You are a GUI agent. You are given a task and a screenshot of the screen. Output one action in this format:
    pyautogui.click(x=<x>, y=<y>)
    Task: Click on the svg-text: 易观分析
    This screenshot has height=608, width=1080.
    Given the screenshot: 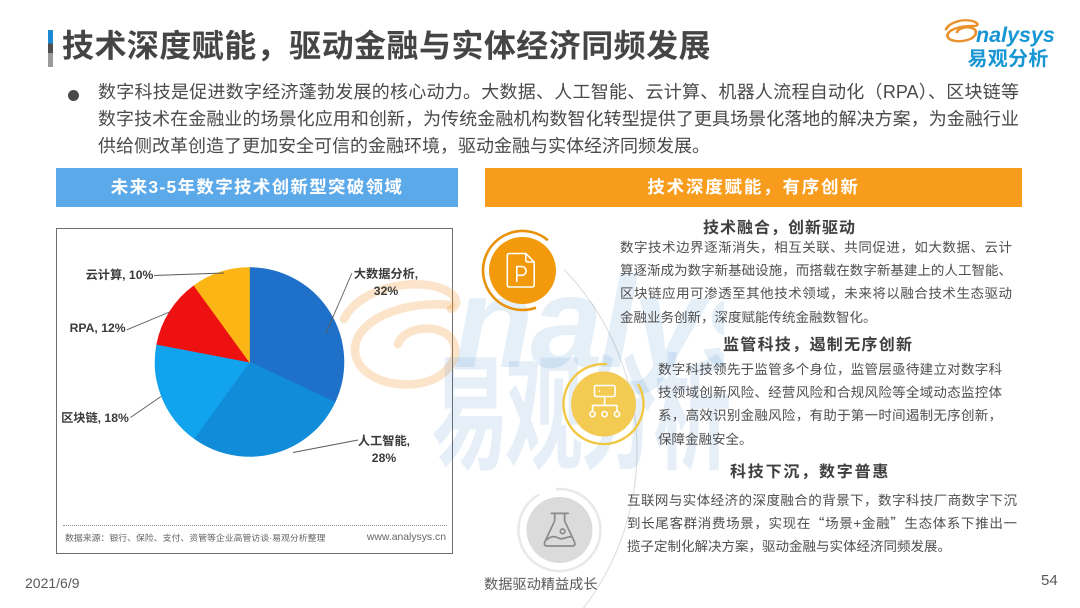 What is the action you would take?
    pyautogui.click(x=1008, y=57)
    